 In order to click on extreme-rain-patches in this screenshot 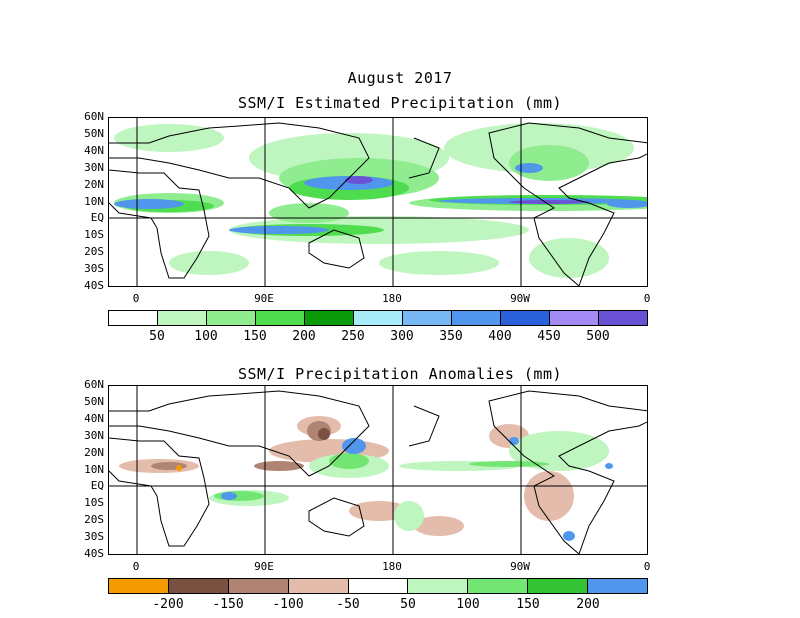, I will do `click(467, 190)`.